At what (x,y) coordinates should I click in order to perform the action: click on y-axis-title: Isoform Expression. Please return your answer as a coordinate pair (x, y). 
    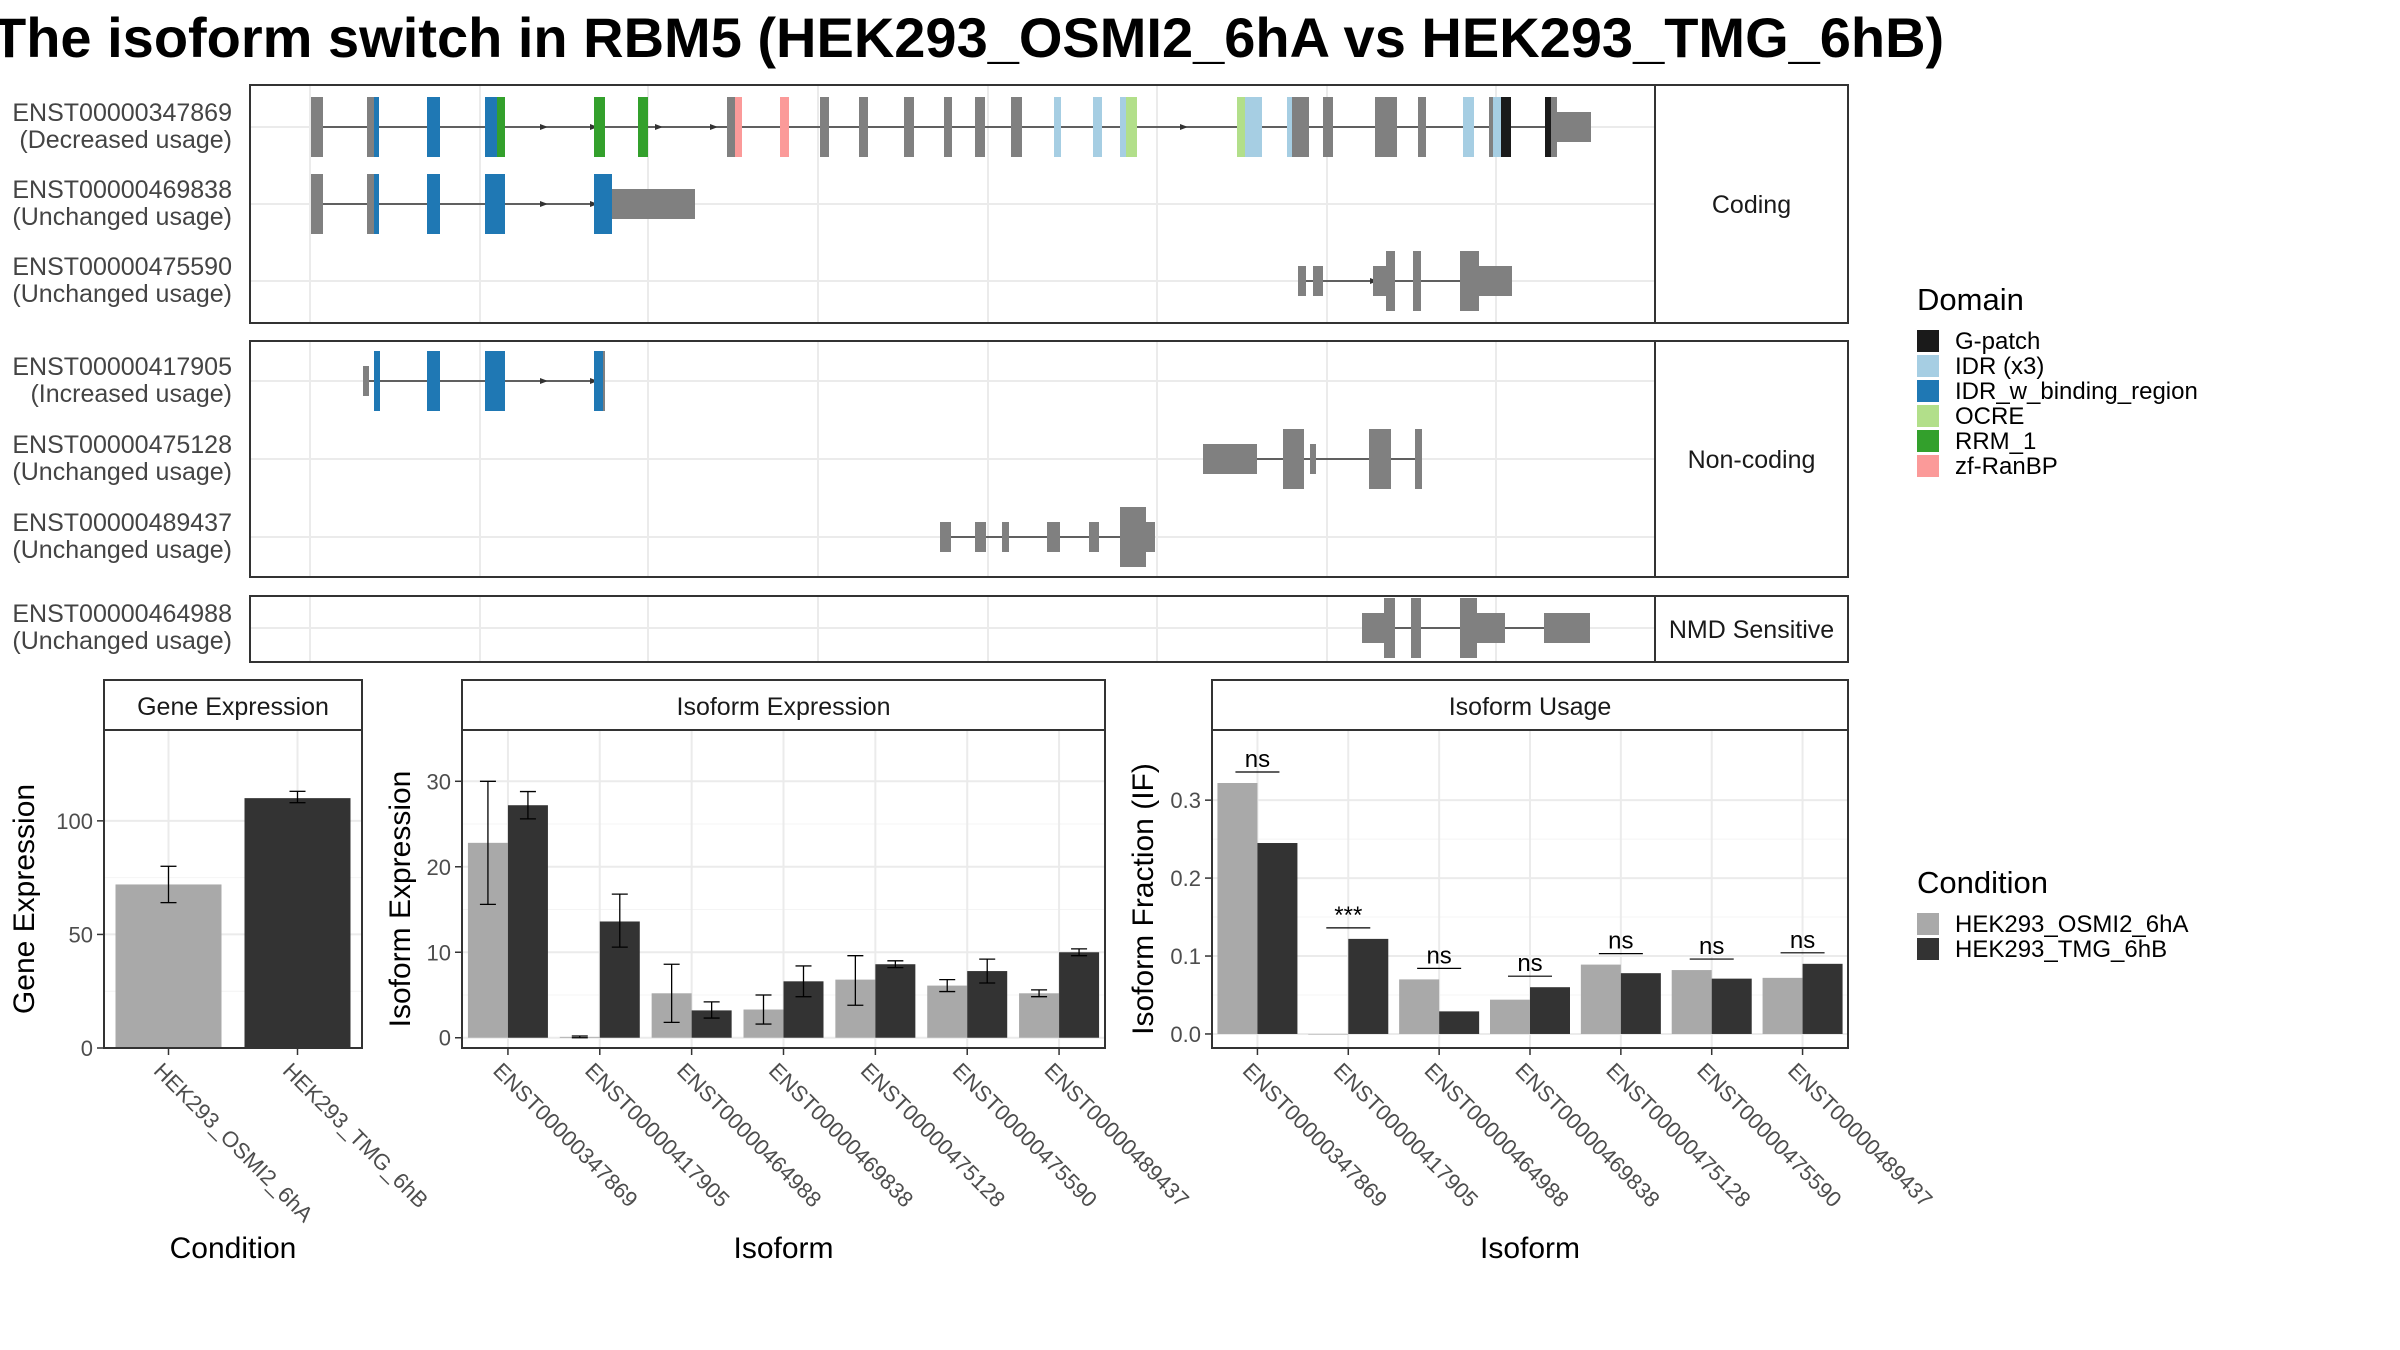
    Looking at the image, I should click on (400, 899).